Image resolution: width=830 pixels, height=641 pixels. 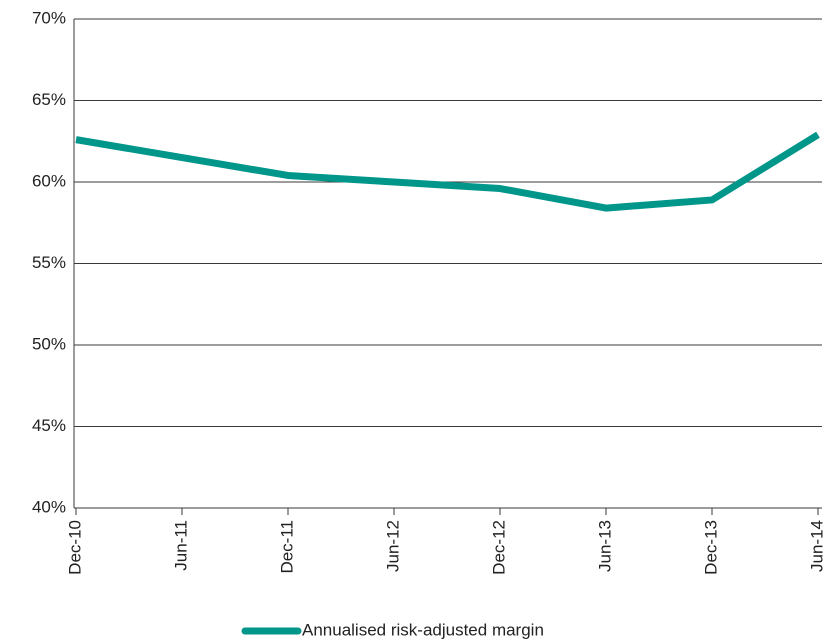 What do you see at coordinates (49, 506) in the screenshot?
I see `y-tick-label: 40%` at bounding box center [49, 506].